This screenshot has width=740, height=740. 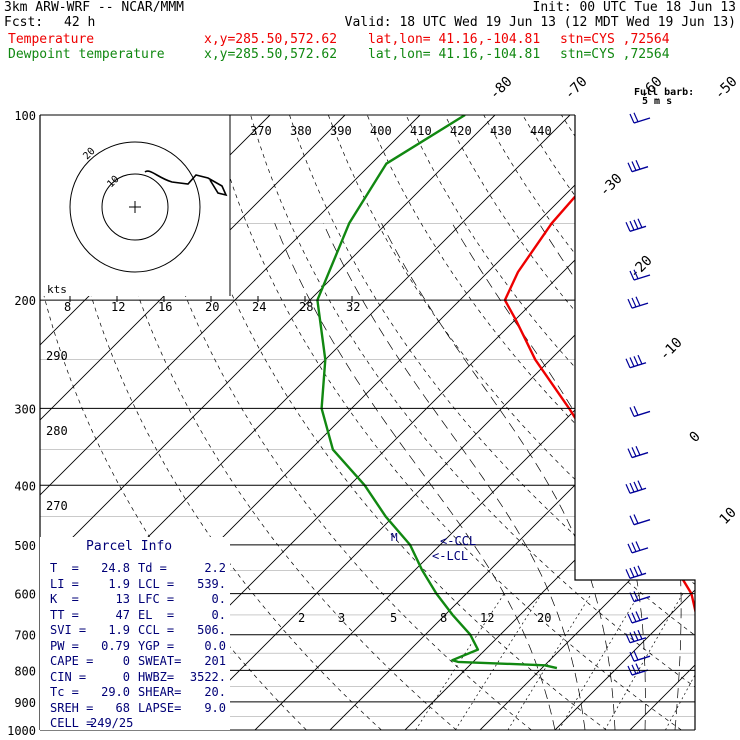 I want to click on speed-scale-unit: kts, so click(x=57, y=289).